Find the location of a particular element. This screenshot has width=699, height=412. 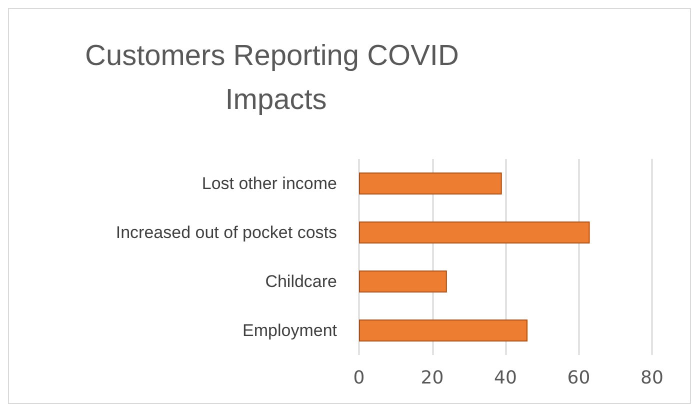

y-tick-label: Childcare is located at coordinates (301, 281).